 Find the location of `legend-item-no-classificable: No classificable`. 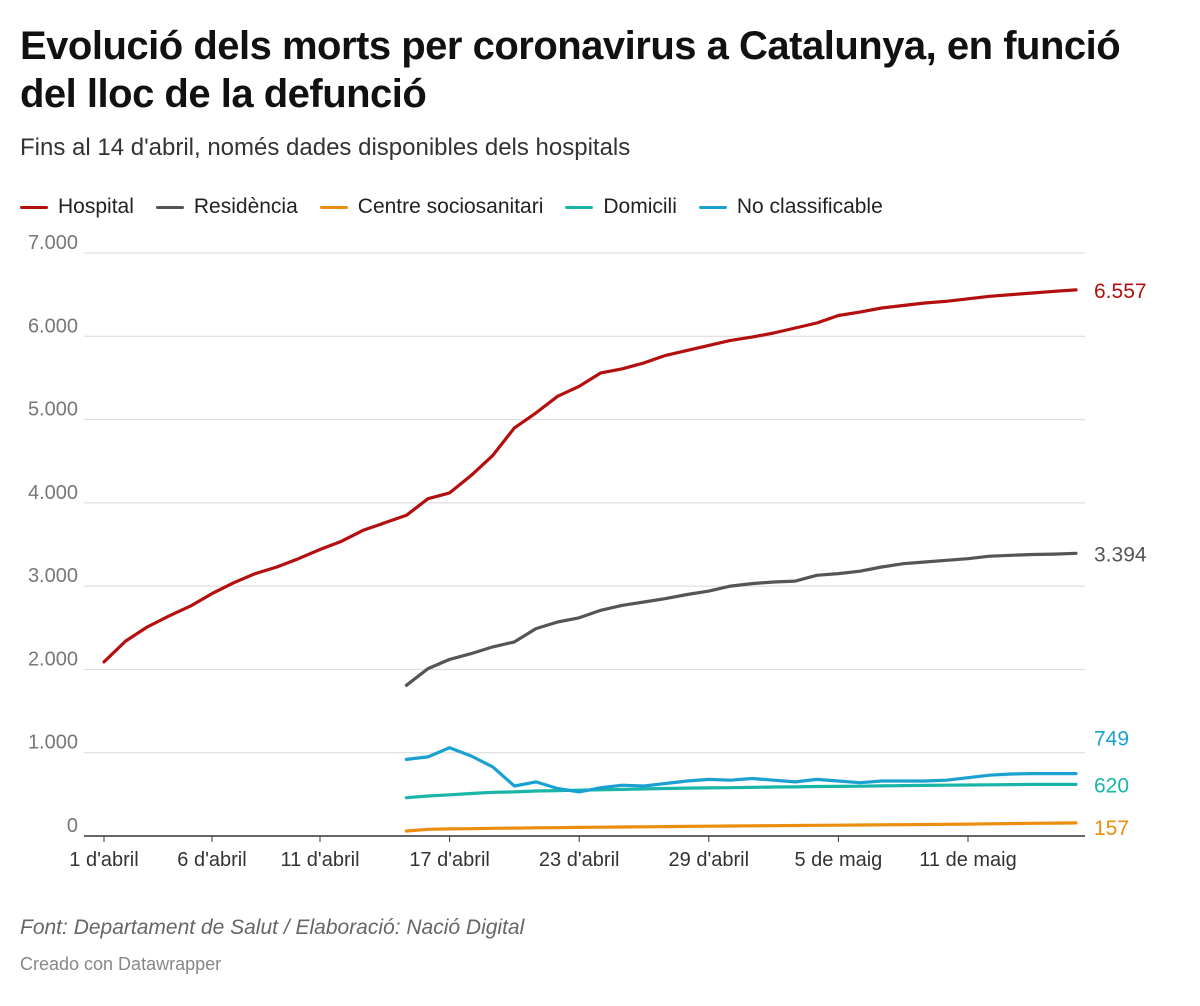

legend-item-no-classificable: No classificable is located at coordinates (790, 207).